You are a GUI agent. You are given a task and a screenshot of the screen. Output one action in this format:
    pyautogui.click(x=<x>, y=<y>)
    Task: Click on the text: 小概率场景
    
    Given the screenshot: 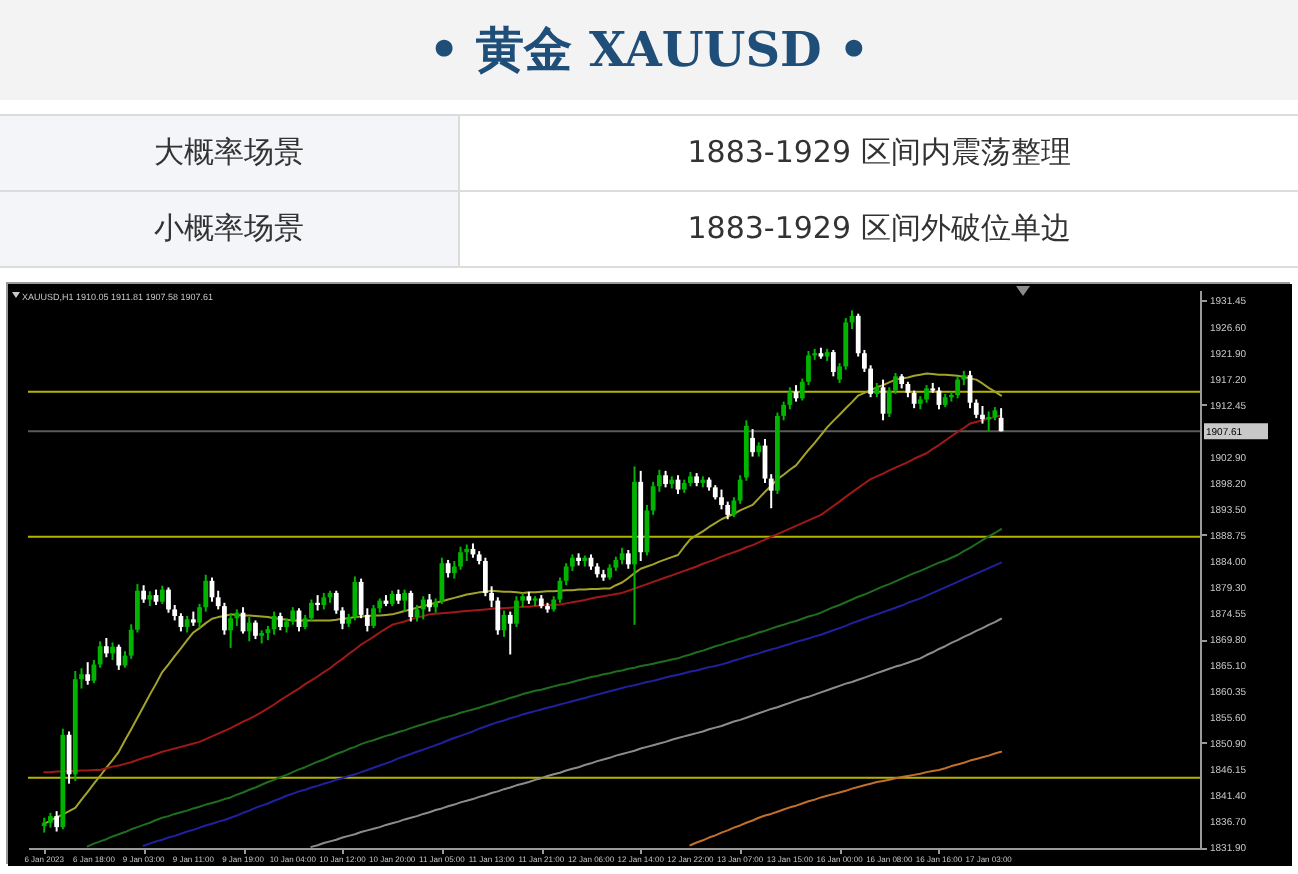 What is the action you would take?
    pyautogui.click(x=229, y=229)
    